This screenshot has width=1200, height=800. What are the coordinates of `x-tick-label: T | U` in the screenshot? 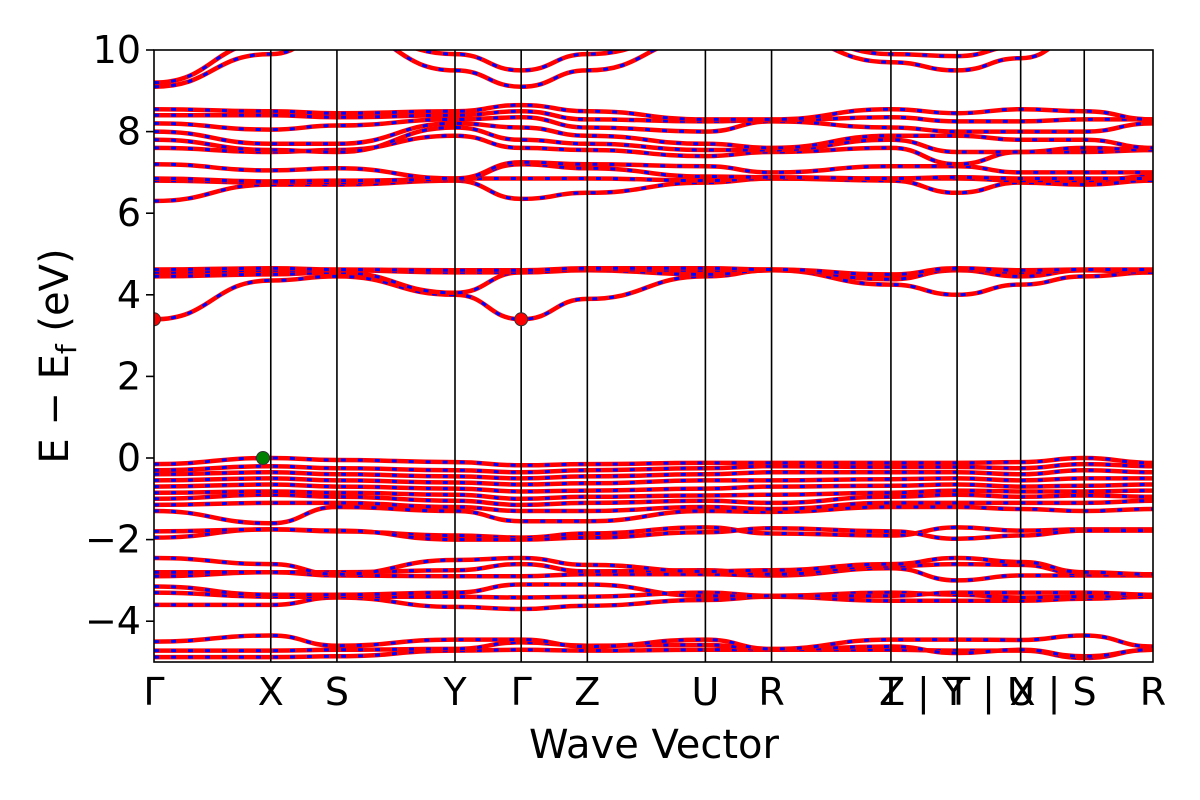 It's located at (990, 692).